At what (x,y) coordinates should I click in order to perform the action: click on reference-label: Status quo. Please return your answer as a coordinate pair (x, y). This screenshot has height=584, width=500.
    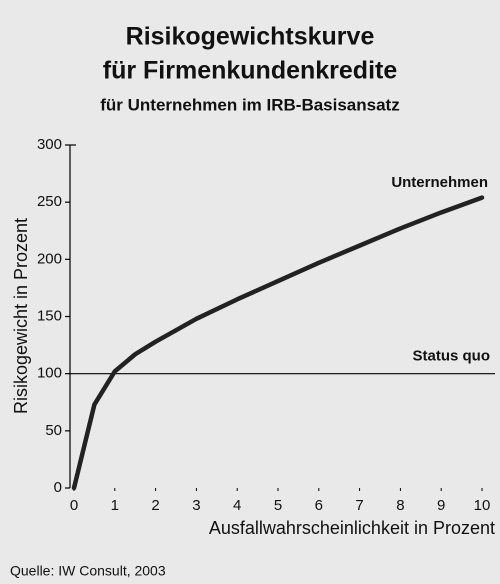
    Looking at the image, I should click on (452, 356).